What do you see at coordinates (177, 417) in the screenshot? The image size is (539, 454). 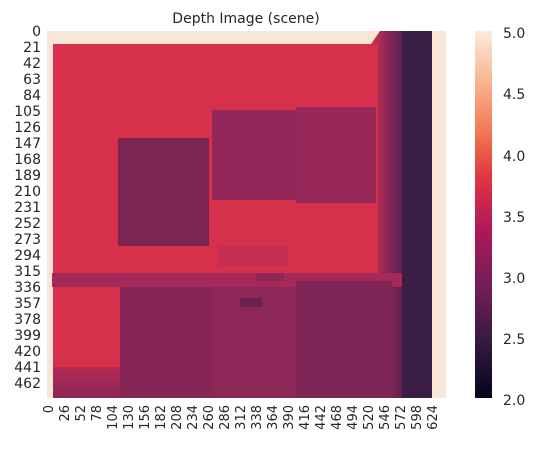 I see `x-tick: 208` at bounding box center [177, 417].